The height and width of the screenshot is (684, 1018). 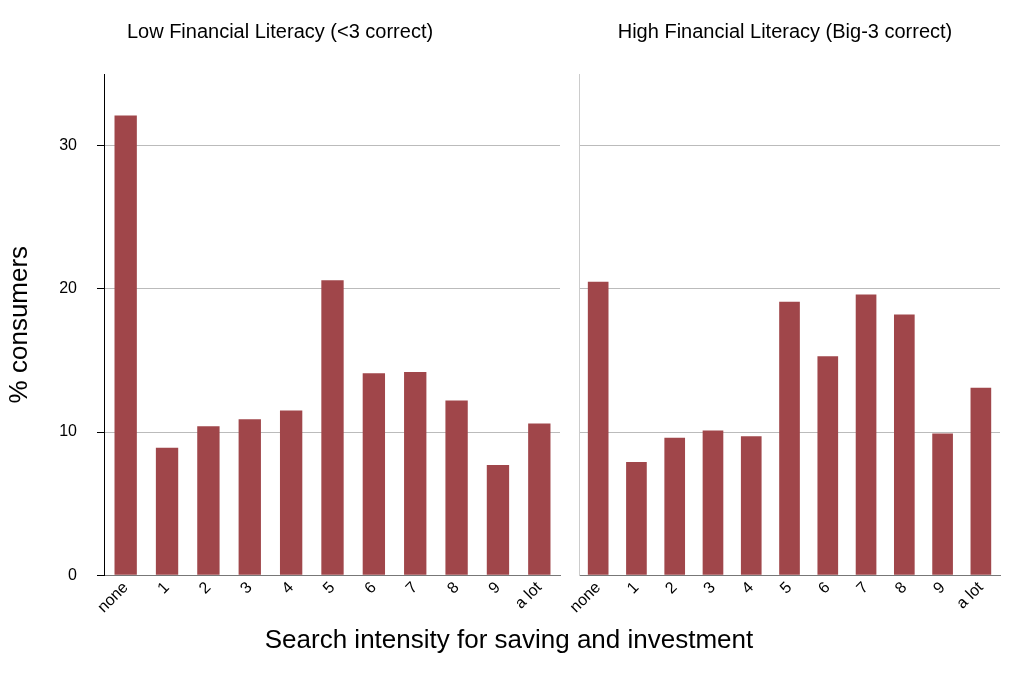 What do you see at coordinates (280, 30) in the screenshot?
I see `chart-title: Low Financial Literacy (<3 correct)` at bounding box center [280, 30].